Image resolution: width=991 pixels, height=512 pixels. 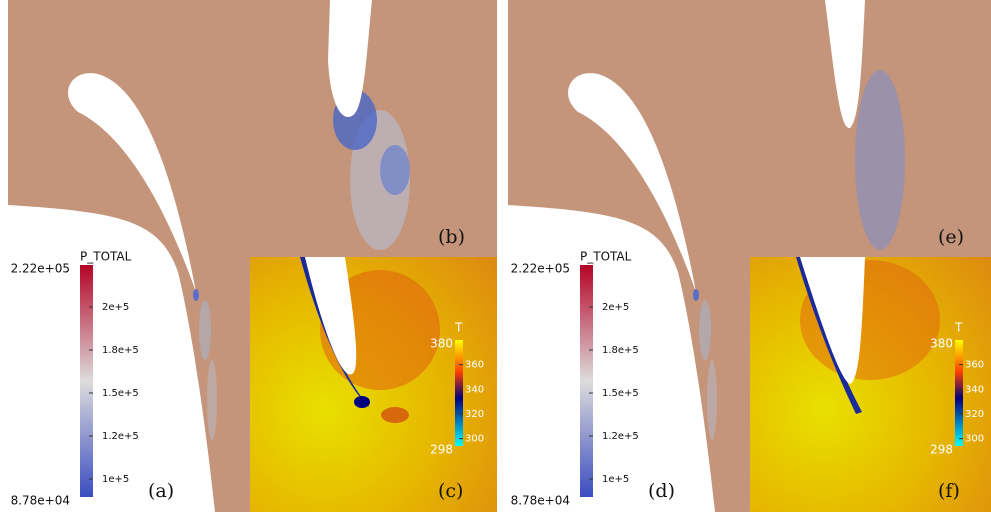 I want to click on panel-label: (d), so click(x=661, y=491).